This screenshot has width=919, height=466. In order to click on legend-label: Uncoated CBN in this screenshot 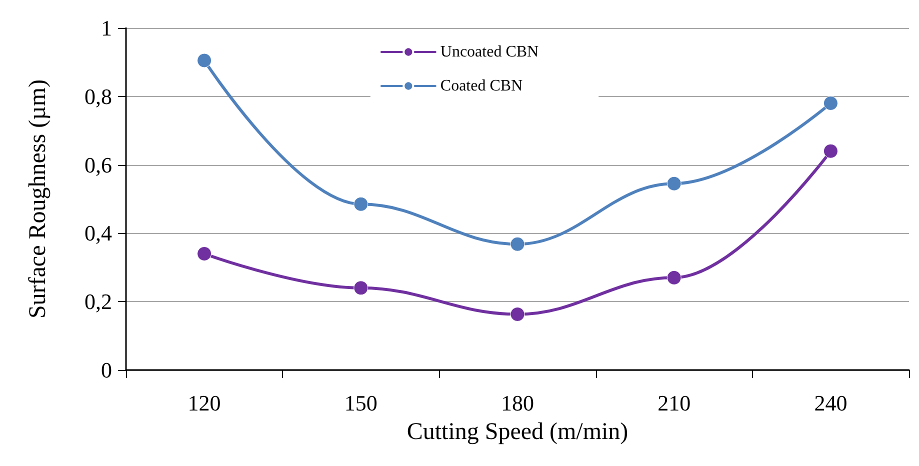, I will do `click(490, 52)`.